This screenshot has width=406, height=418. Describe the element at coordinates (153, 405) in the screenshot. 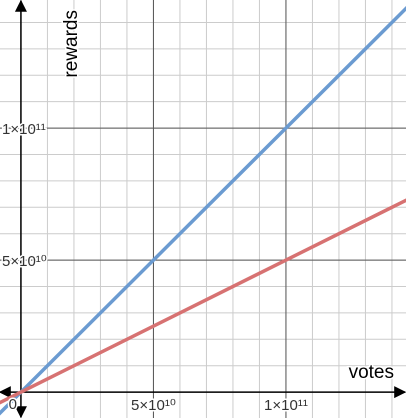

I see `x-tick-label: 5×10¹⁰` at that location.